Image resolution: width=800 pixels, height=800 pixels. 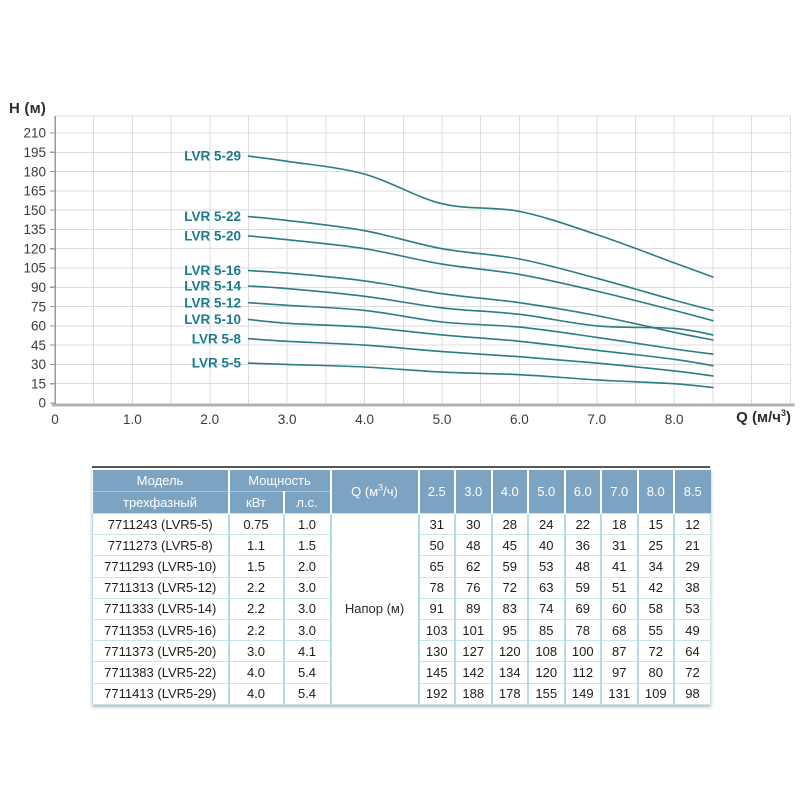 What do you see at coordinates (374, 609) in the screenshot?
I see `napor-cell: Напор (м)` at bounding box center [374, 609].